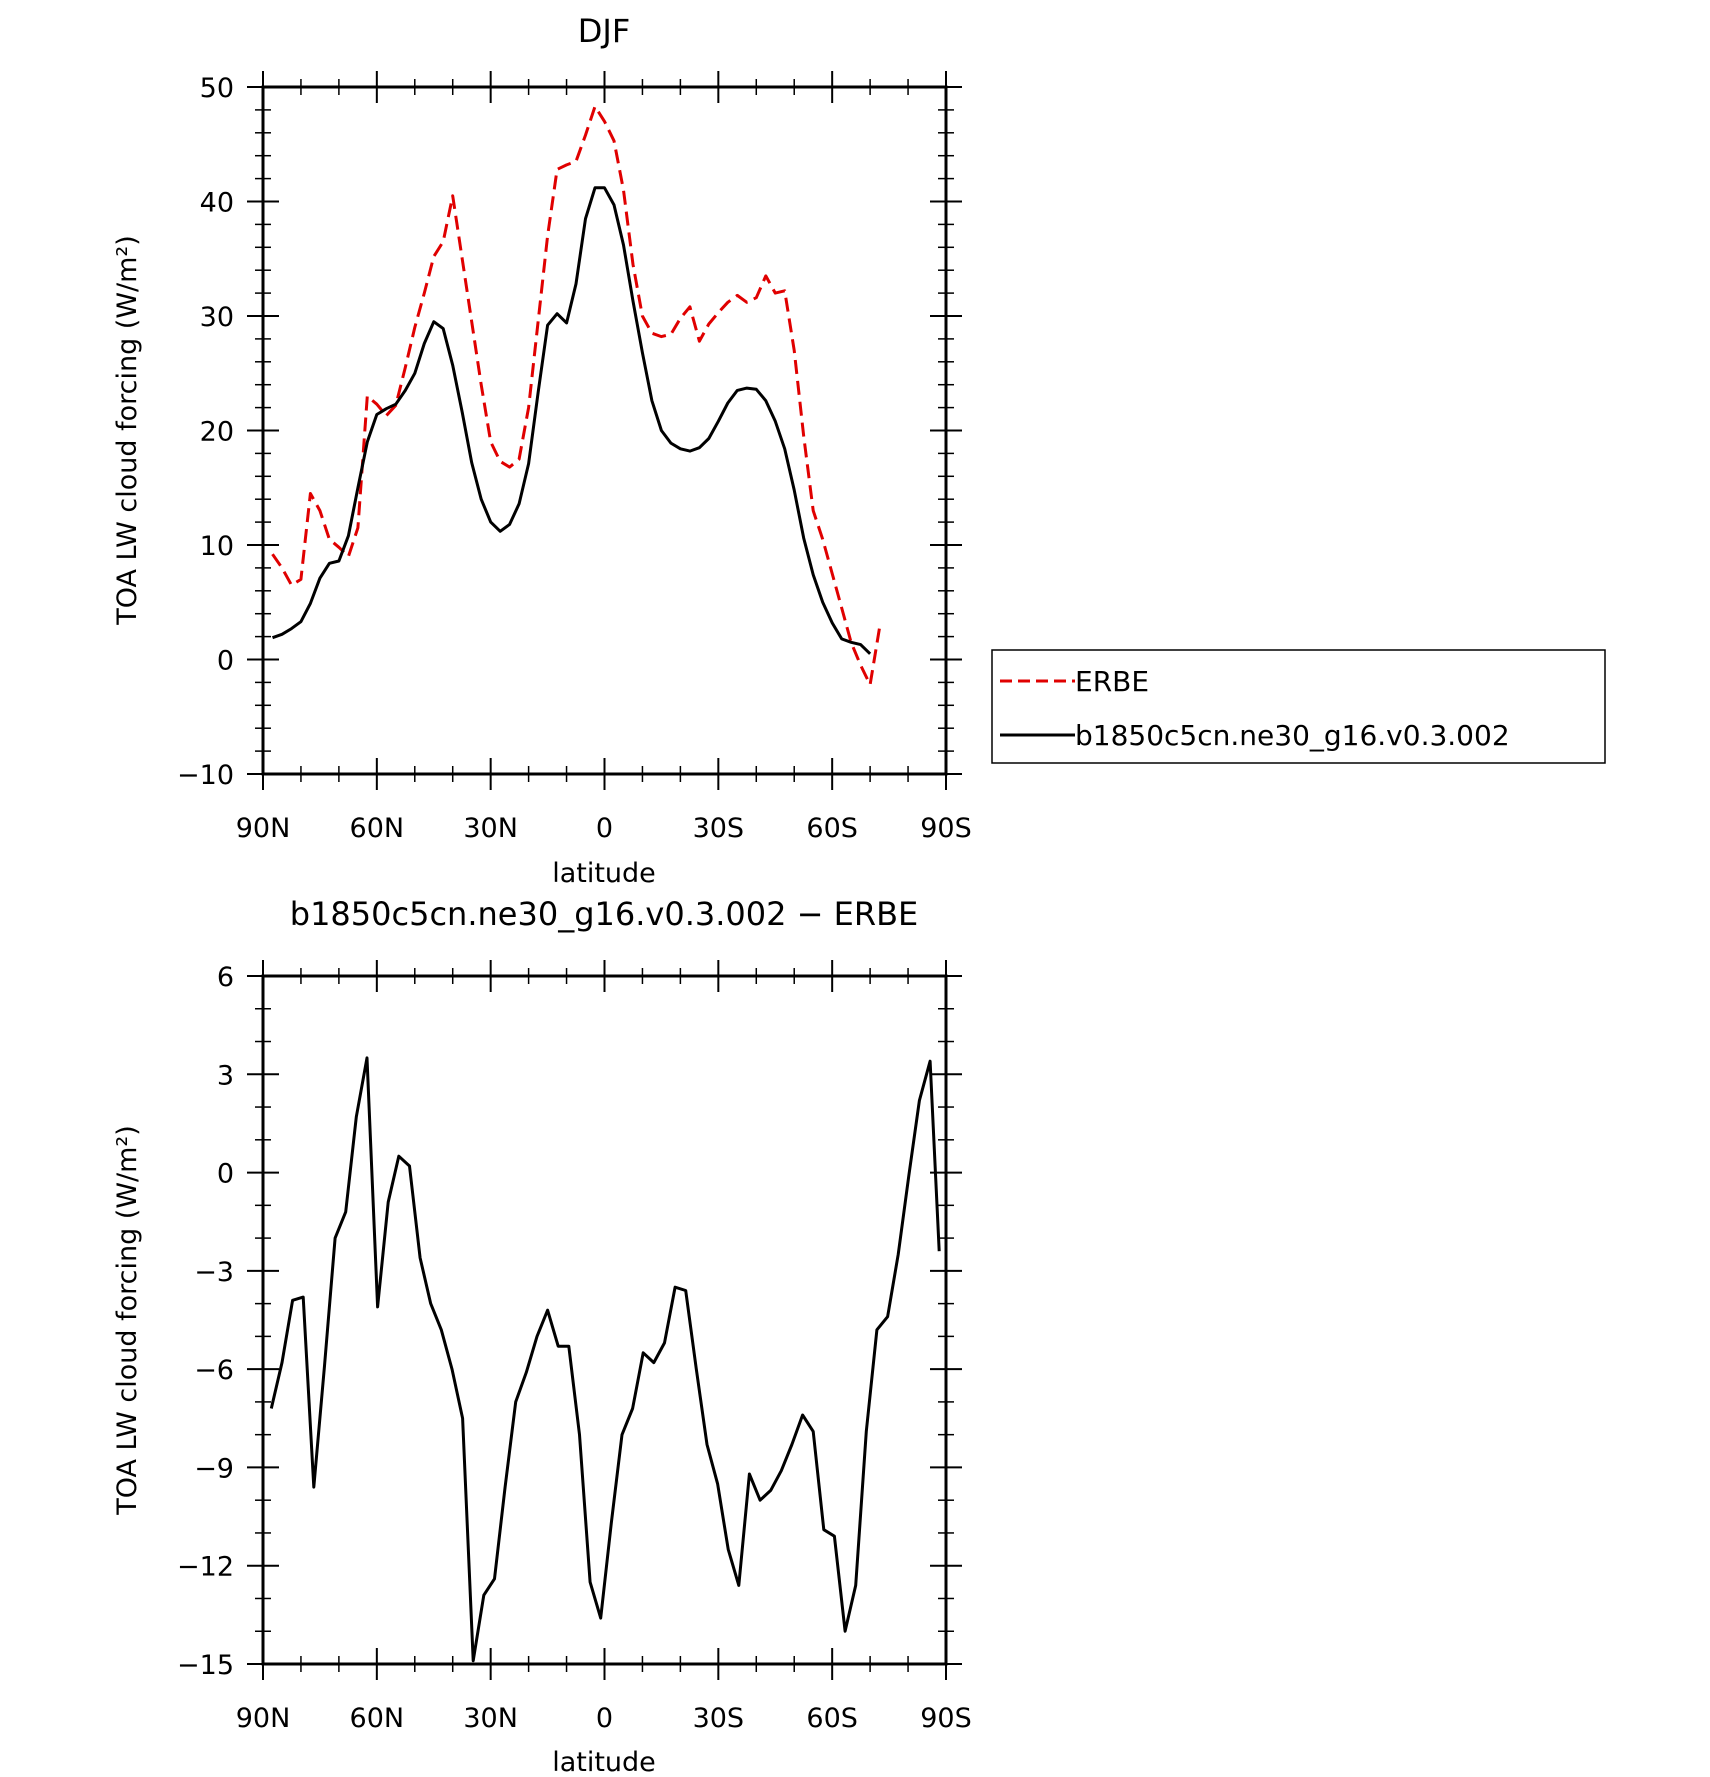  Describe the element at coordinates (217, 88) in the screenshot. I see `y-tick-label: 50` at that location.